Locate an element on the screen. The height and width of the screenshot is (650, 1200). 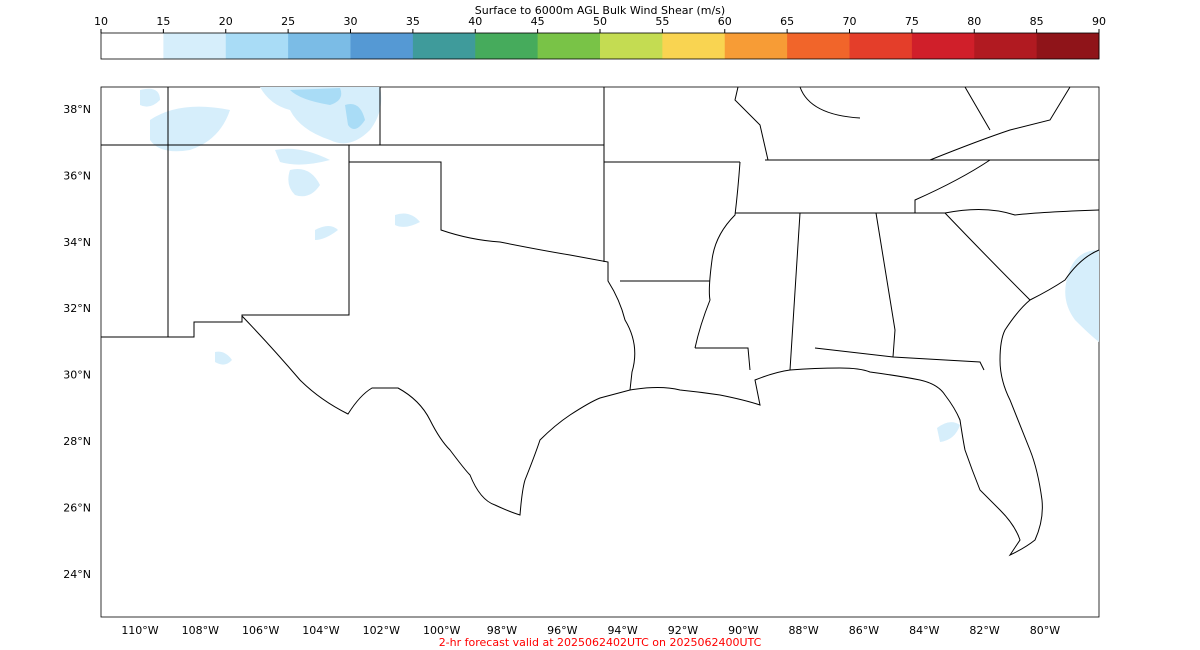
colorbar-tick-label: 35 is located at coordinates (413, 21).